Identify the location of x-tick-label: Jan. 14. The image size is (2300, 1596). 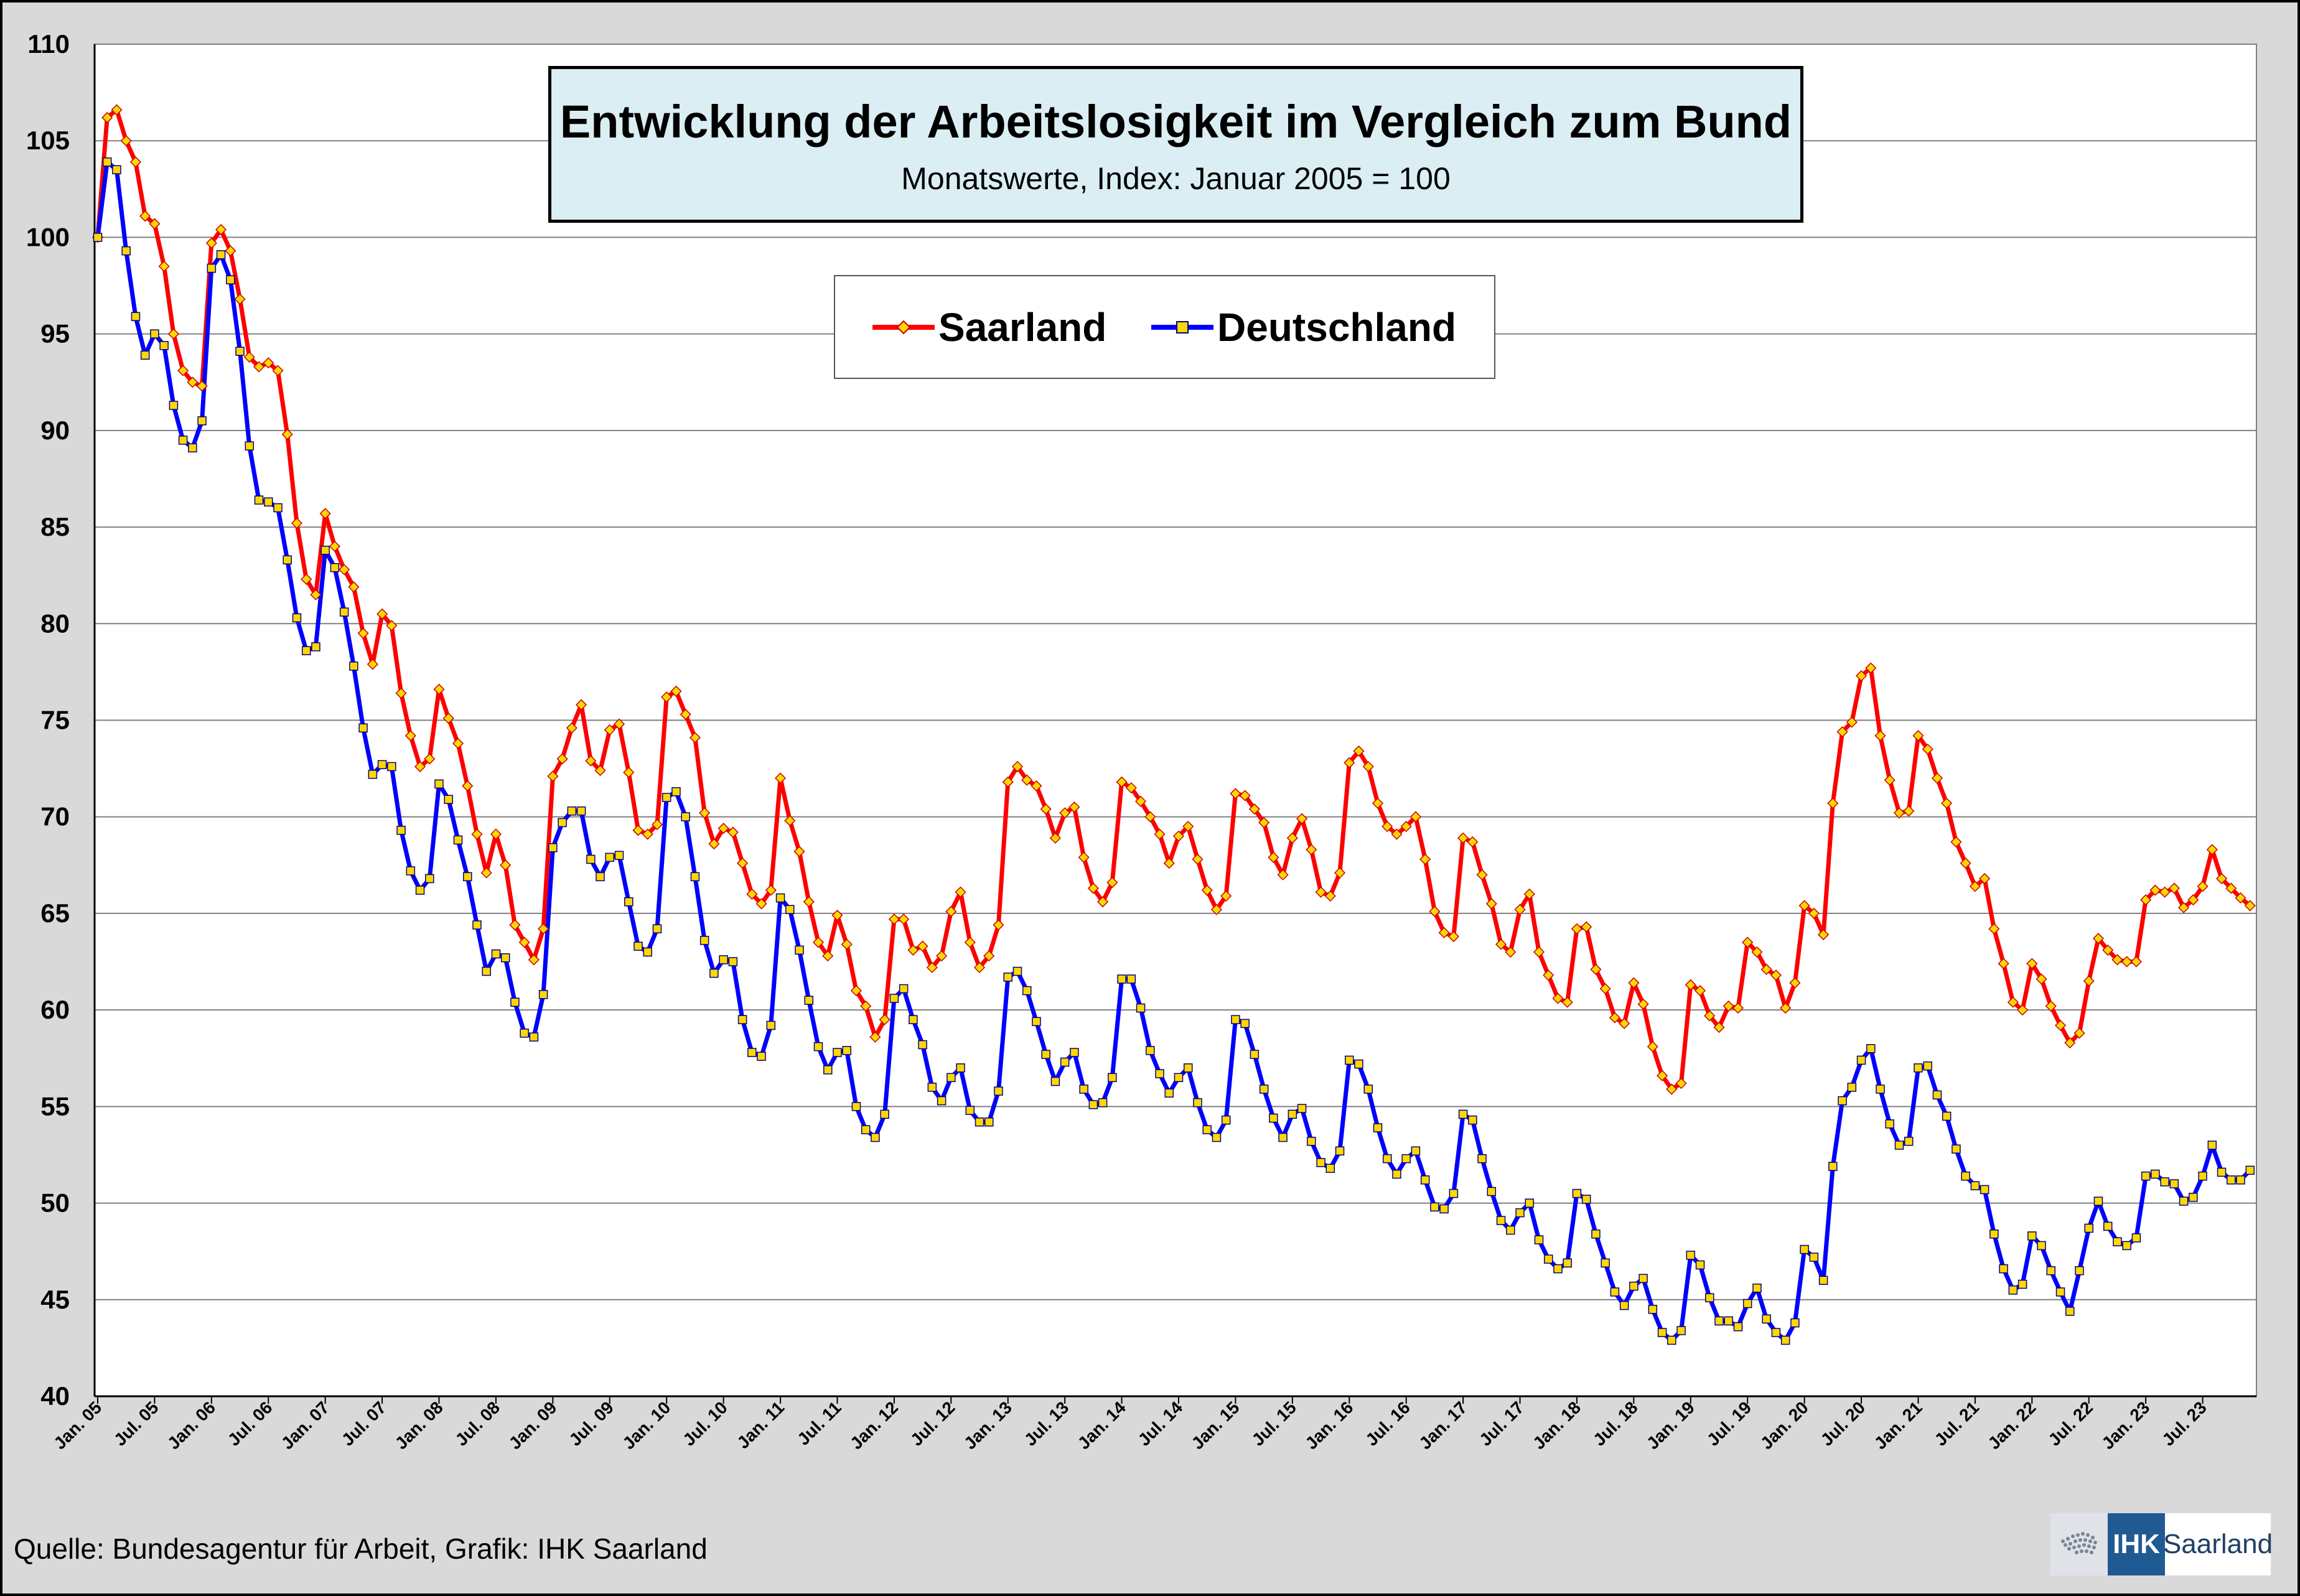
(1102, 1426).